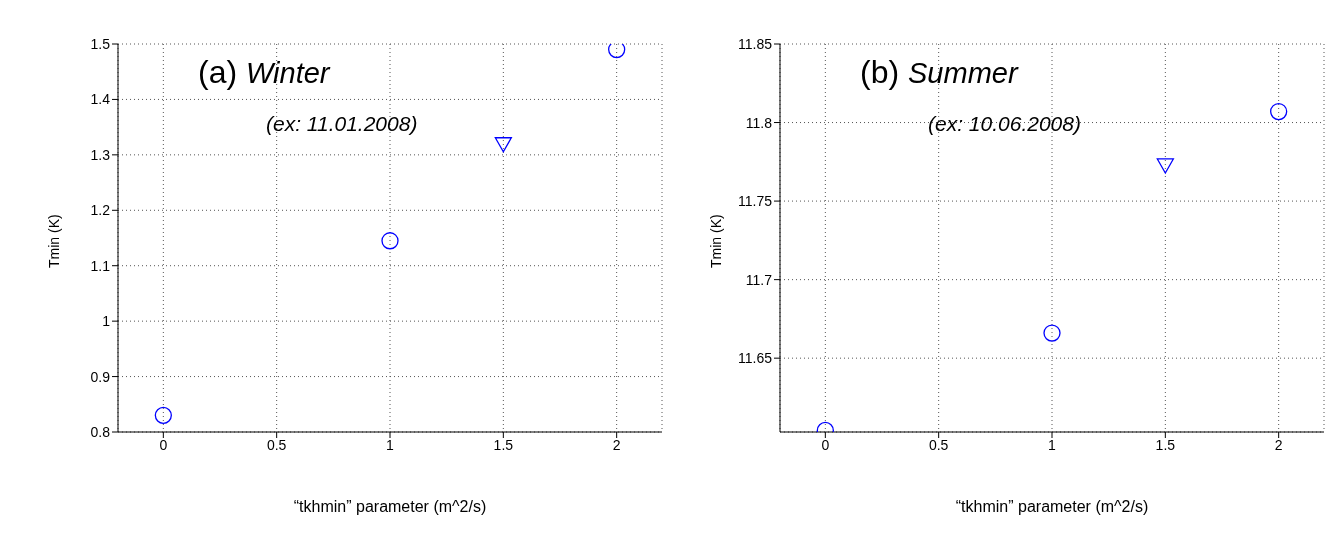 This screenshot has width=1325, height=542. I want to click on y-tick-label: 1.5, so click(100, 43).